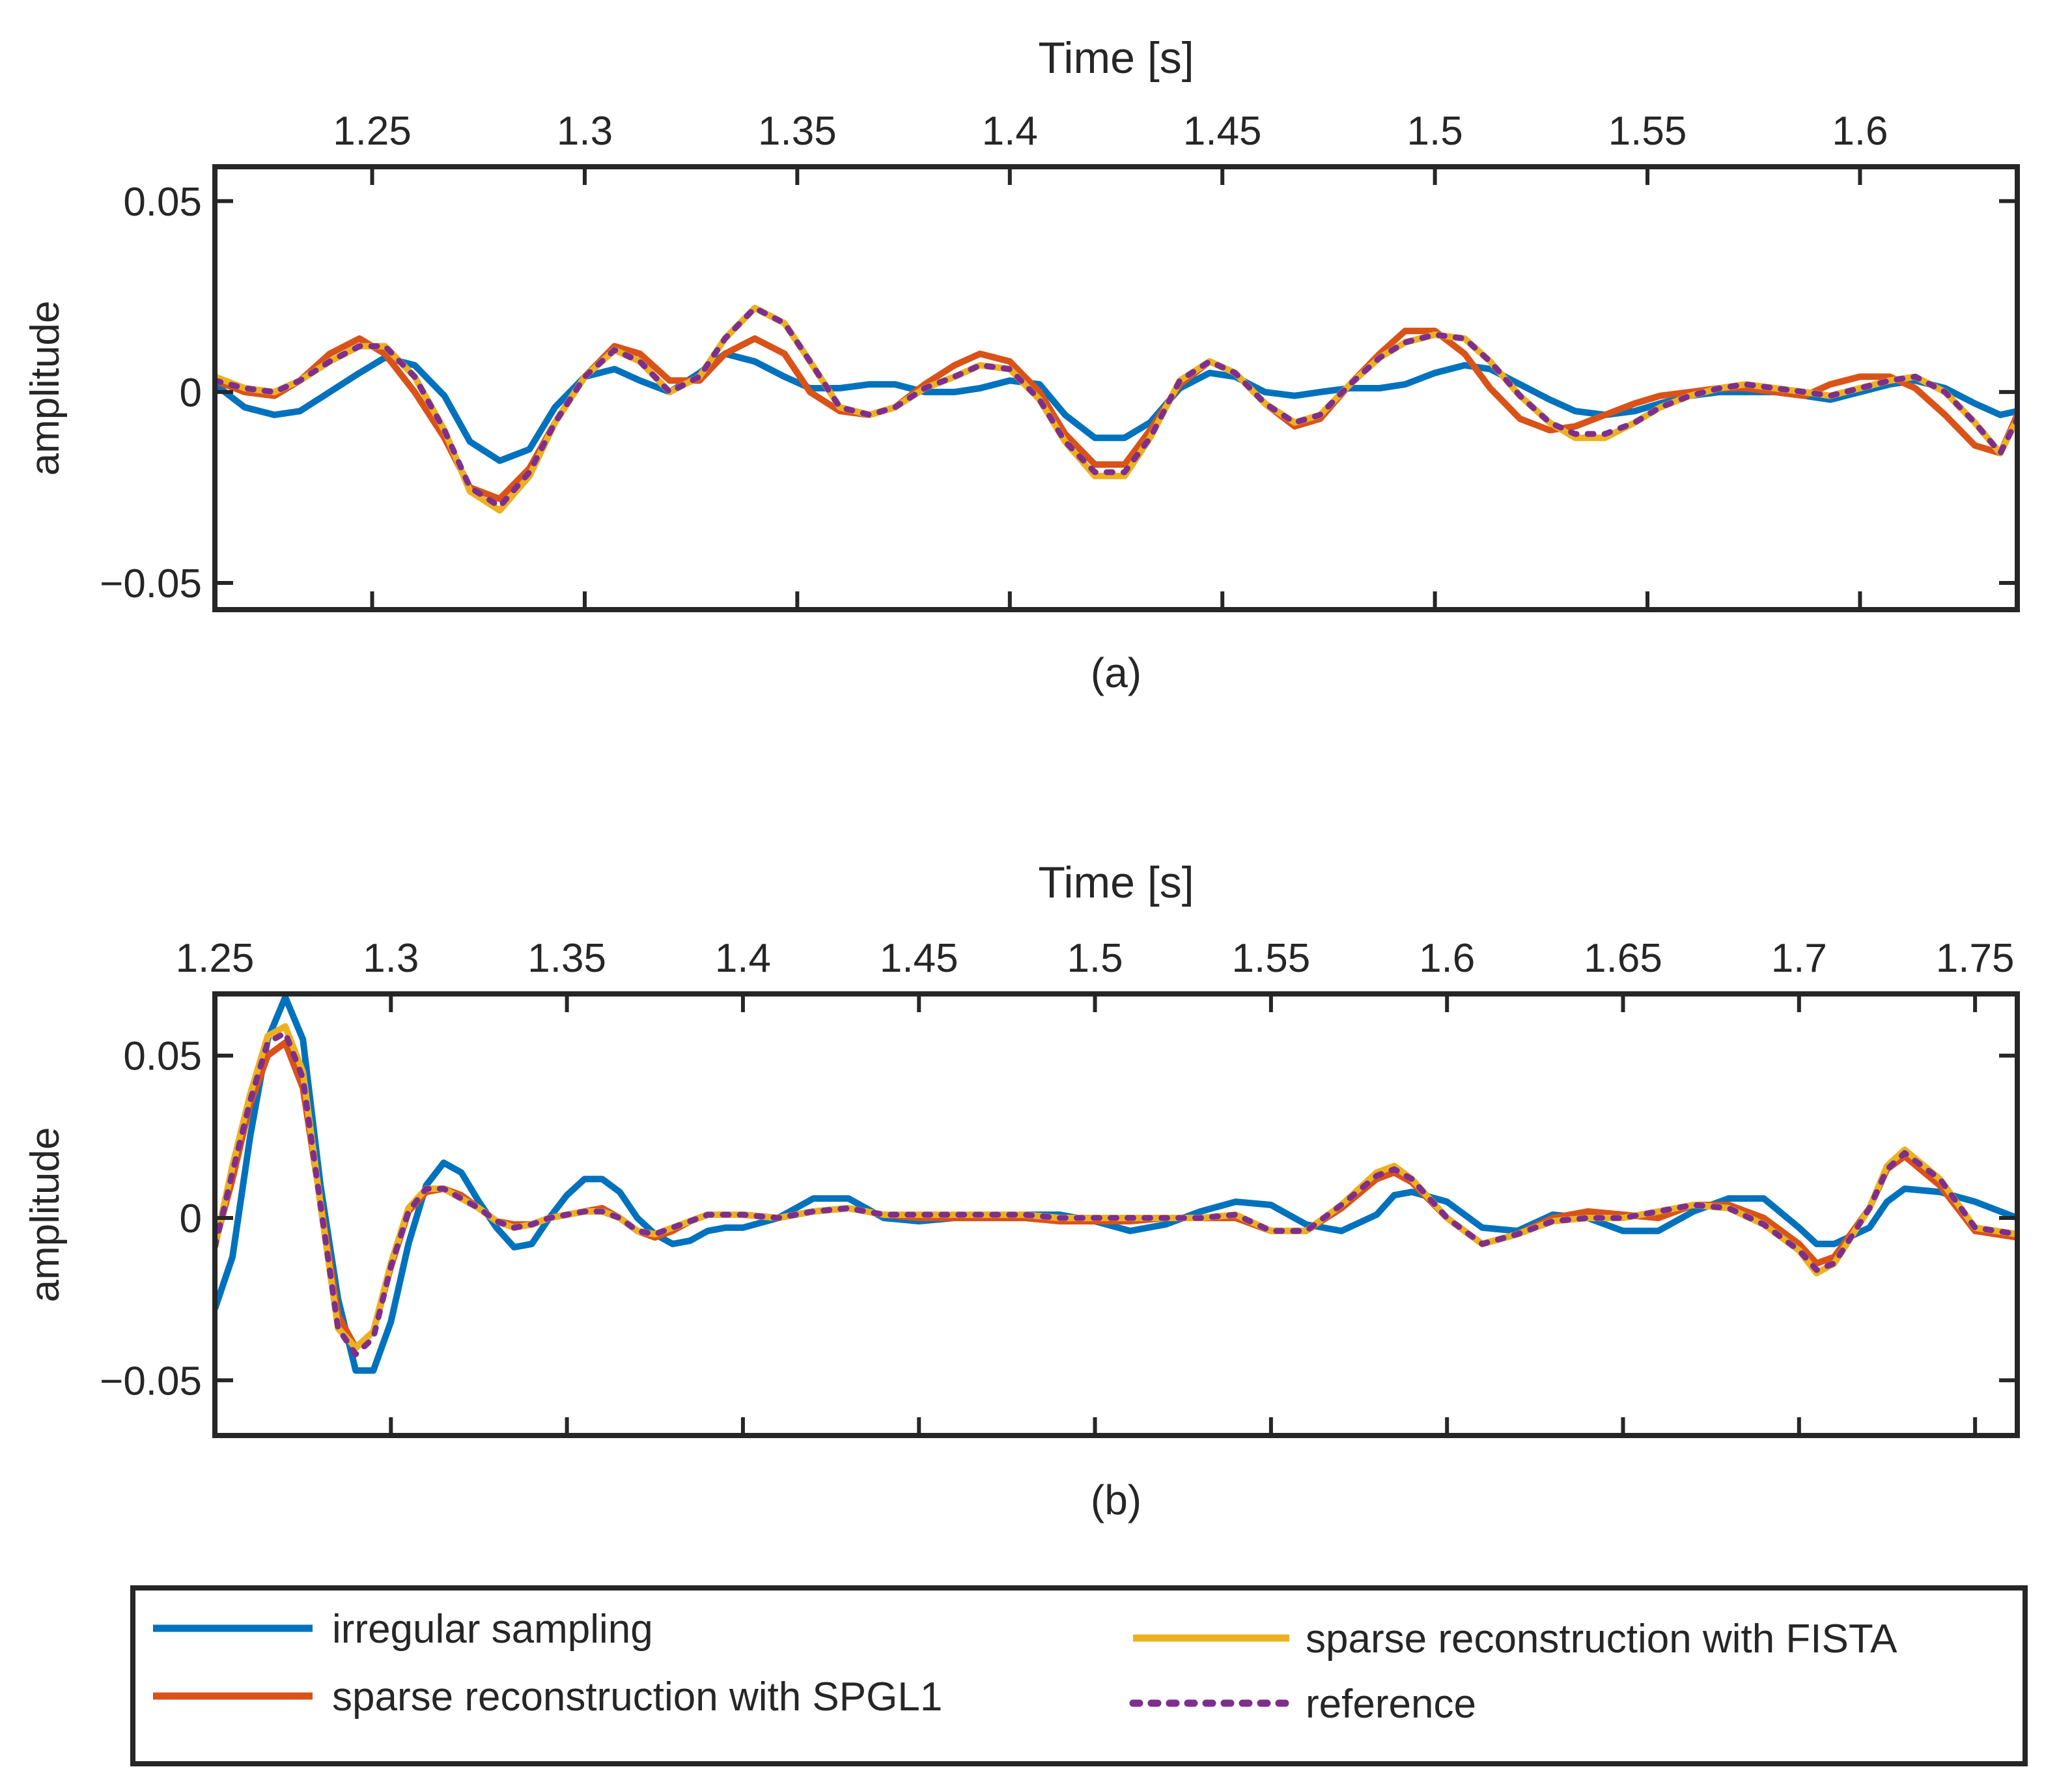  I want to click on series-line-irregular-sampling, so click(1116, 407).